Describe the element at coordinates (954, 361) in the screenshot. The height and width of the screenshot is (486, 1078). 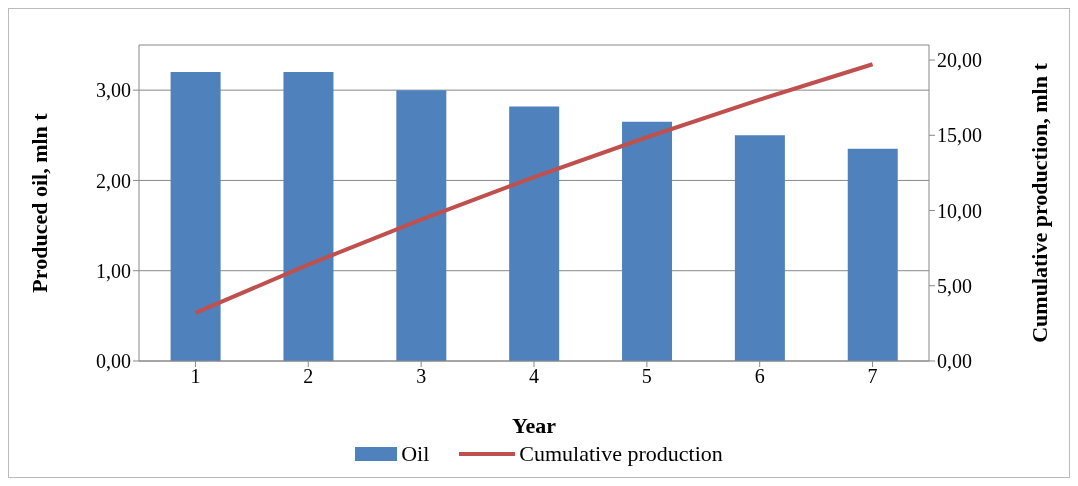
I see `y2-tick-label: 0,00` at that location.